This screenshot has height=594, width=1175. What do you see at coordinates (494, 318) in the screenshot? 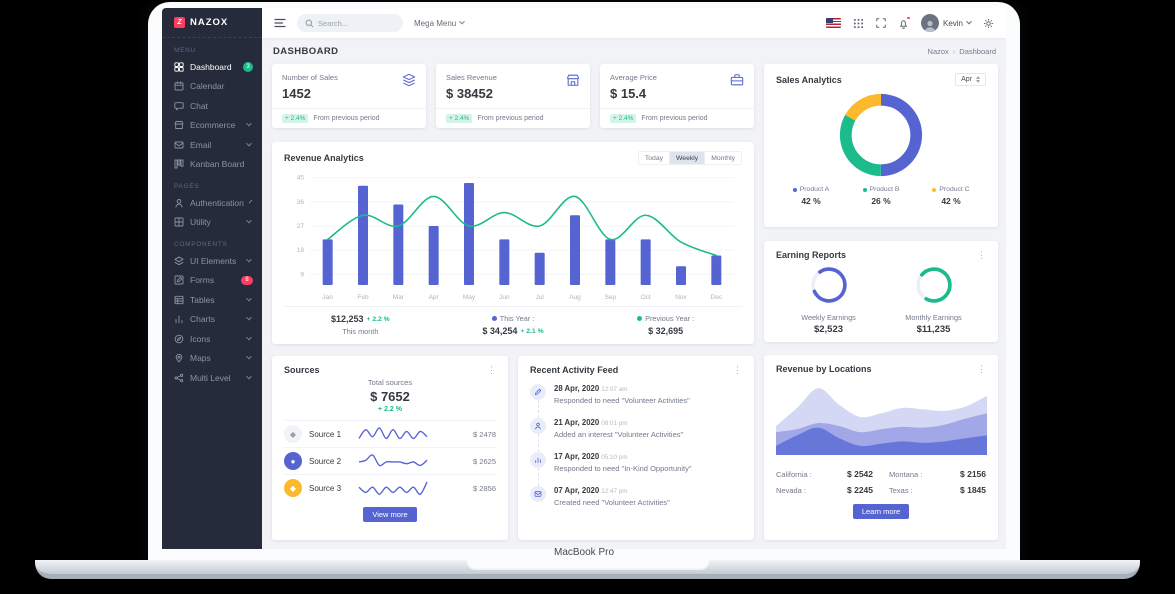
I see `this-year-dot` at bounding box center [494, 318].